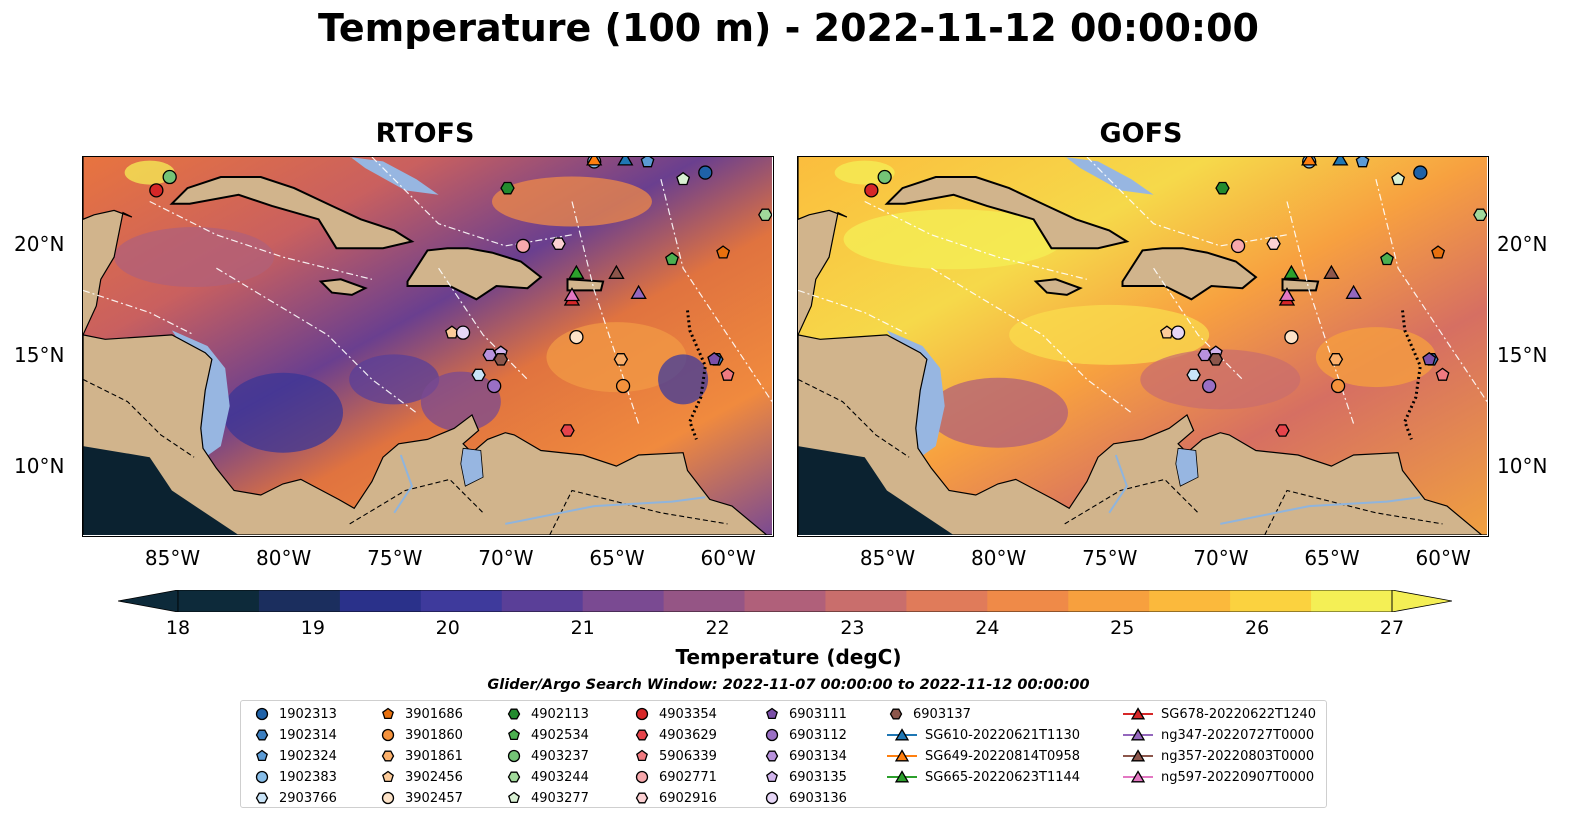 This screenshot has width=1577, height=826. I want to click on legend-item: ng347-20220727T0000, so click(1218, 735).